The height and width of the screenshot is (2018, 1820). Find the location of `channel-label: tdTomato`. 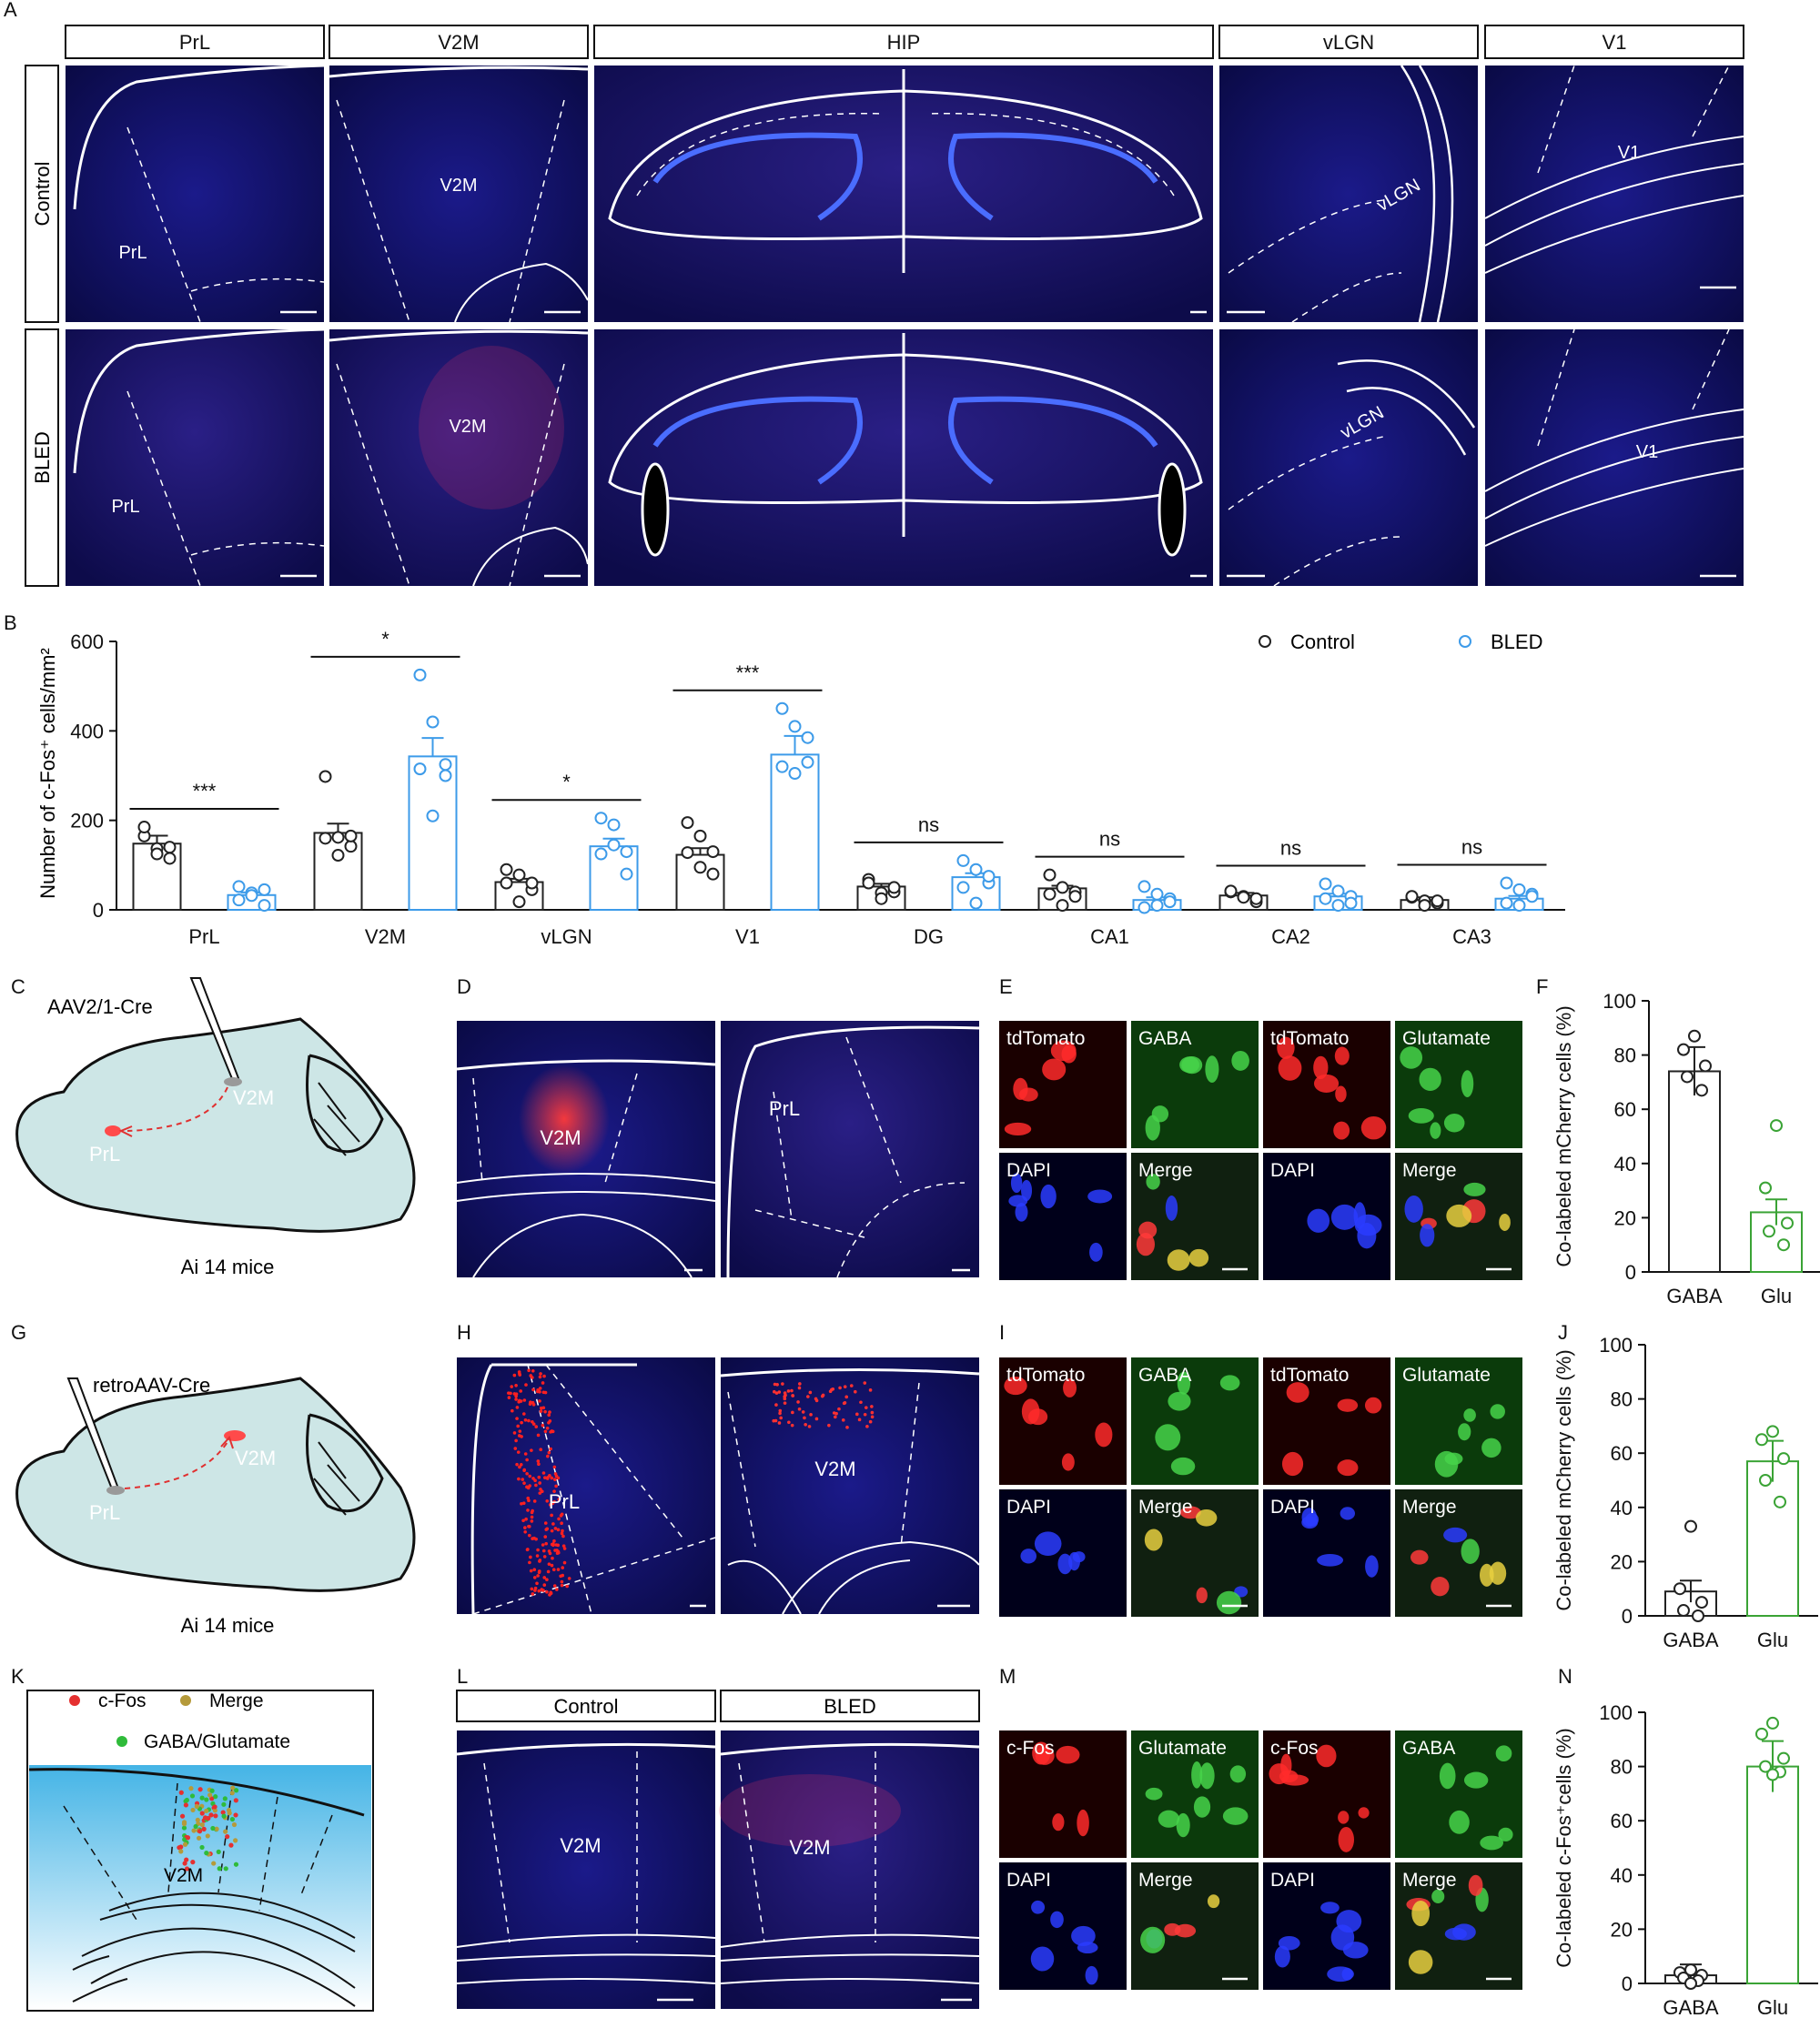

channel-label: tdTomato is located at coordinates (1309, 1038).